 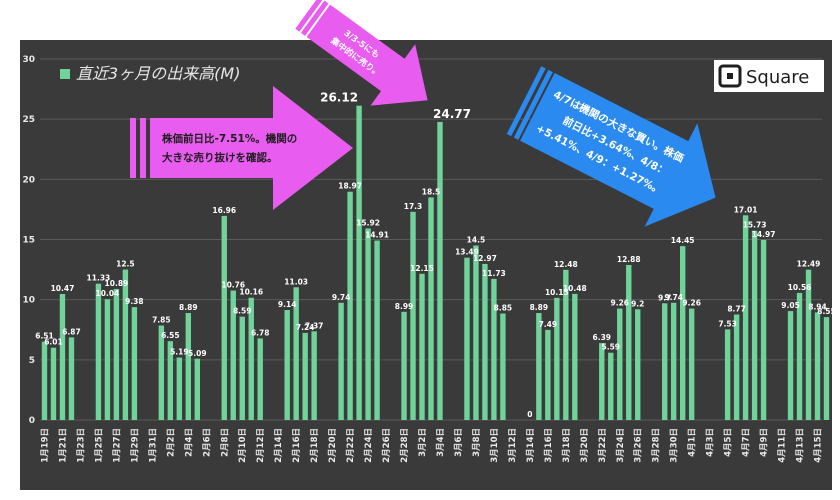 I want to click on annotation-arrow-sell-shape, so click(x=251, y=148).